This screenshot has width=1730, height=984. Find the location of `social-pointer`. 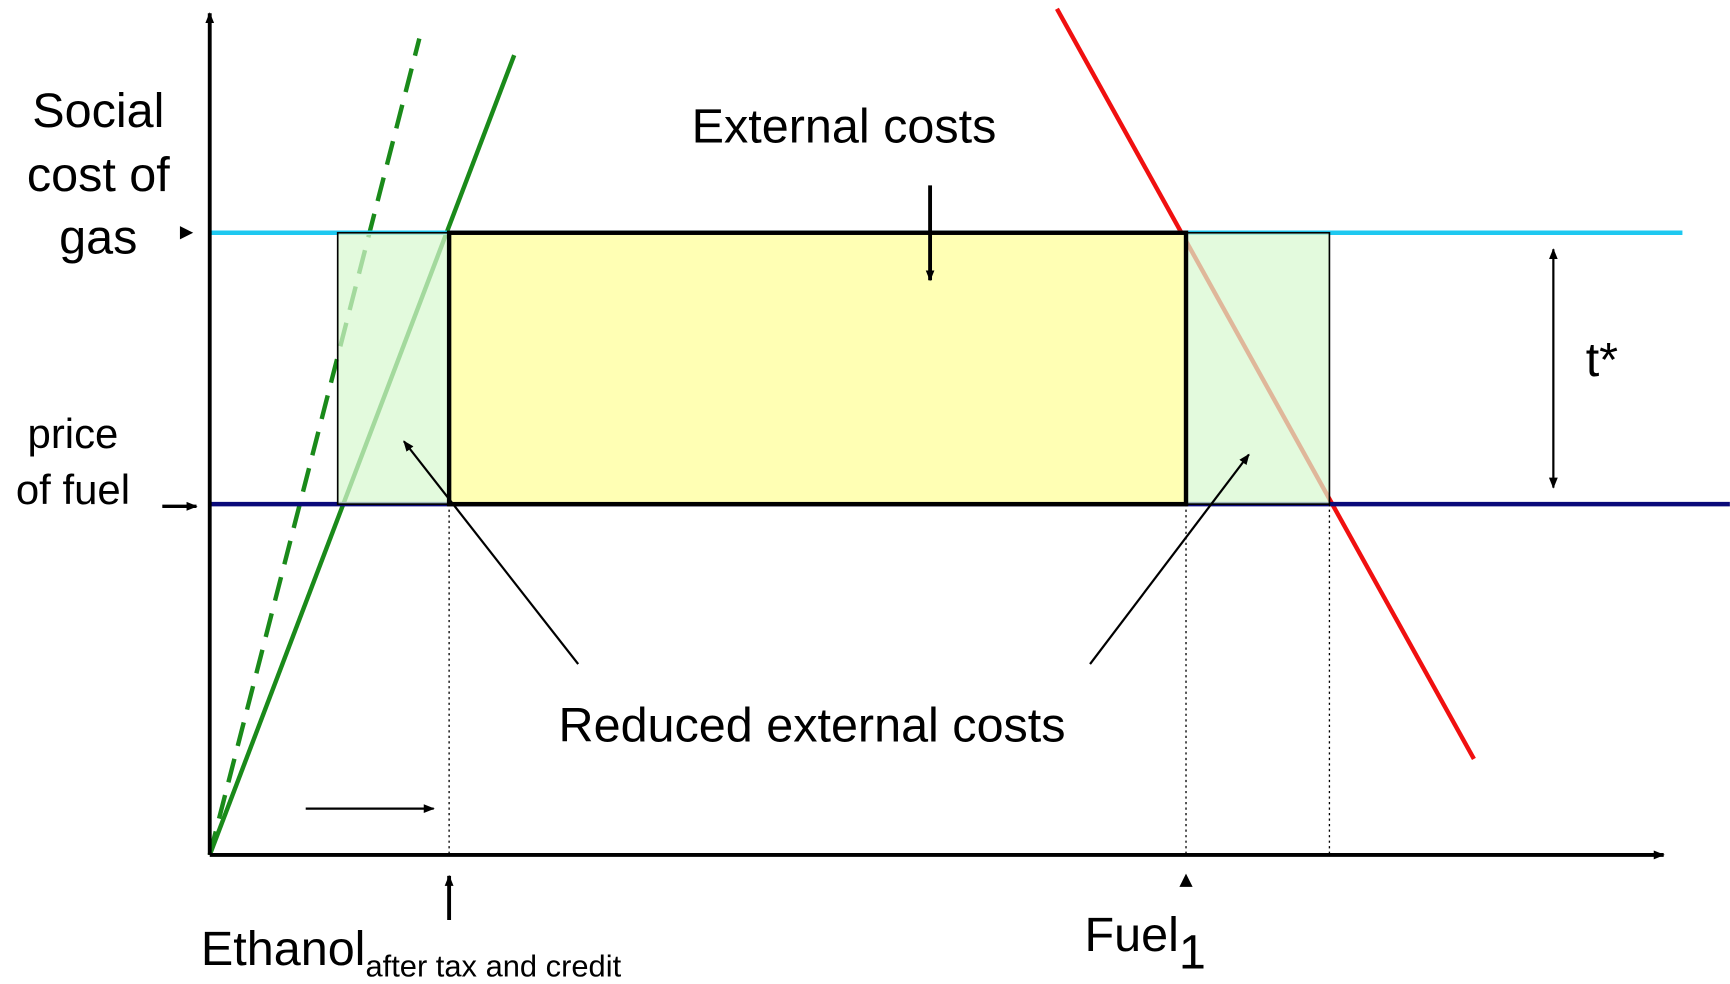

social-pointer is located at coordinates (186, 233).